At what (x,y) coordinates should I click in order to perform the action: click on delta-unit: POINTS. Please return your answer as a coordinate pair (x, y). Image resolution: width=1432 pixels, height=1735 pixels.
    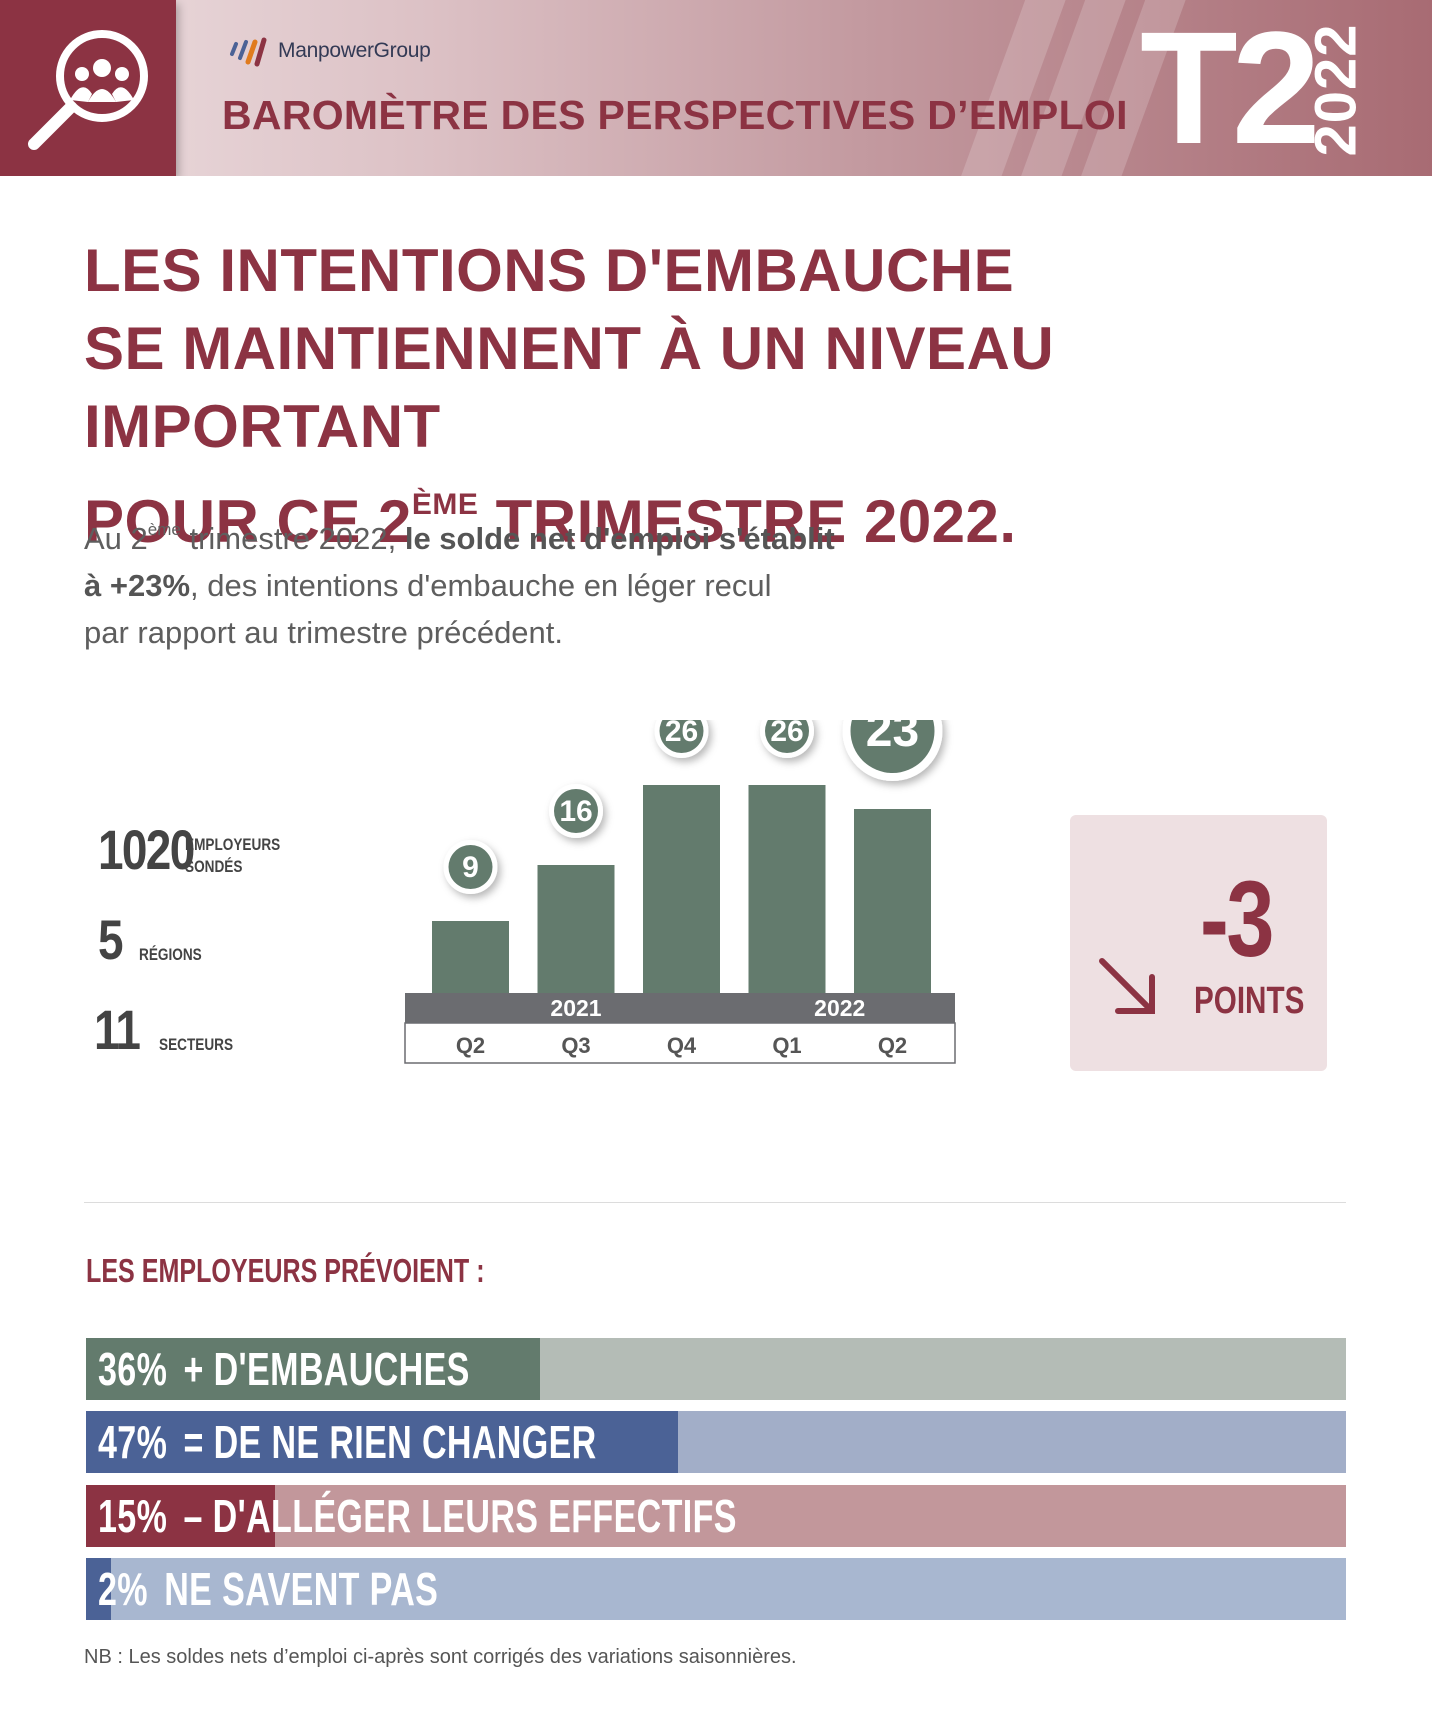
    Looking at the image, I should click on (1249, 1001).